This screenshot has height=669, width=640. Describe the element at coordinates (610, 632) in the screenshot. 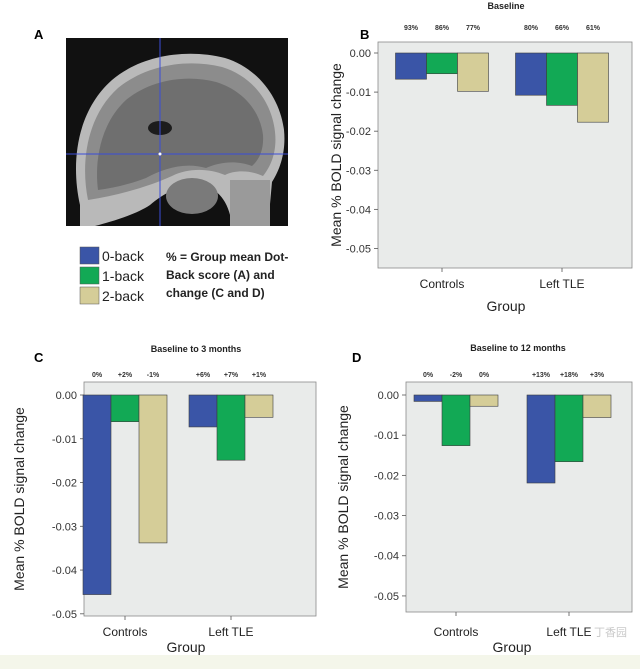

I see `watermark-text: 丁香园` at that location.